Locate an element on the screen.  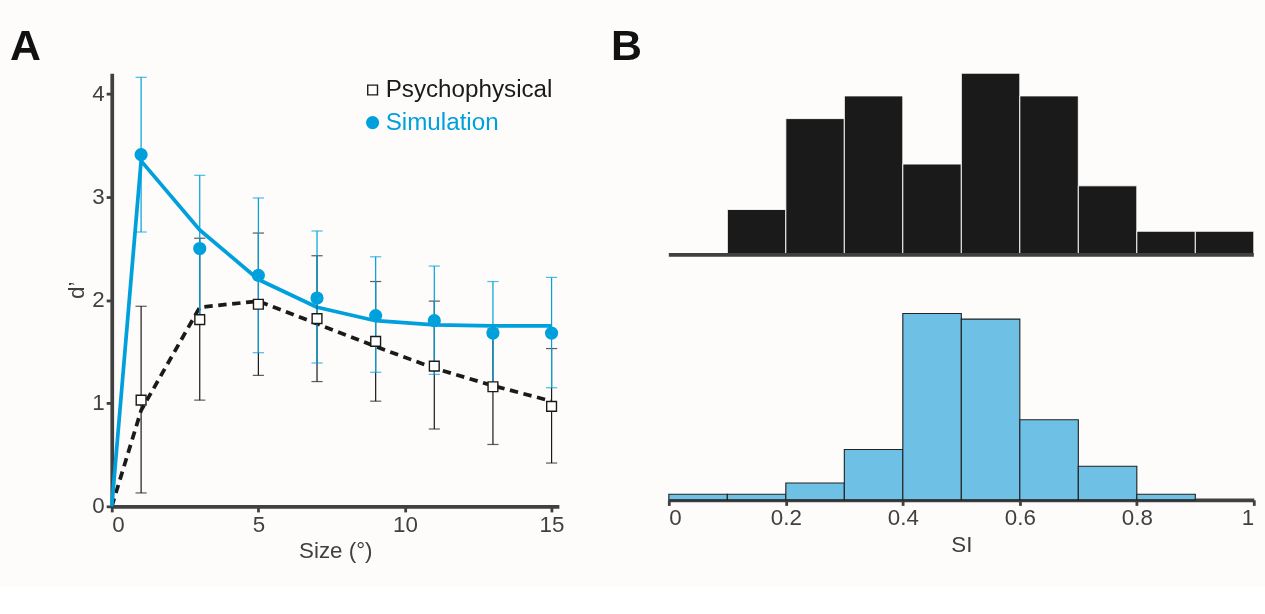
chart-title: A is located at coordinates (25, 45).